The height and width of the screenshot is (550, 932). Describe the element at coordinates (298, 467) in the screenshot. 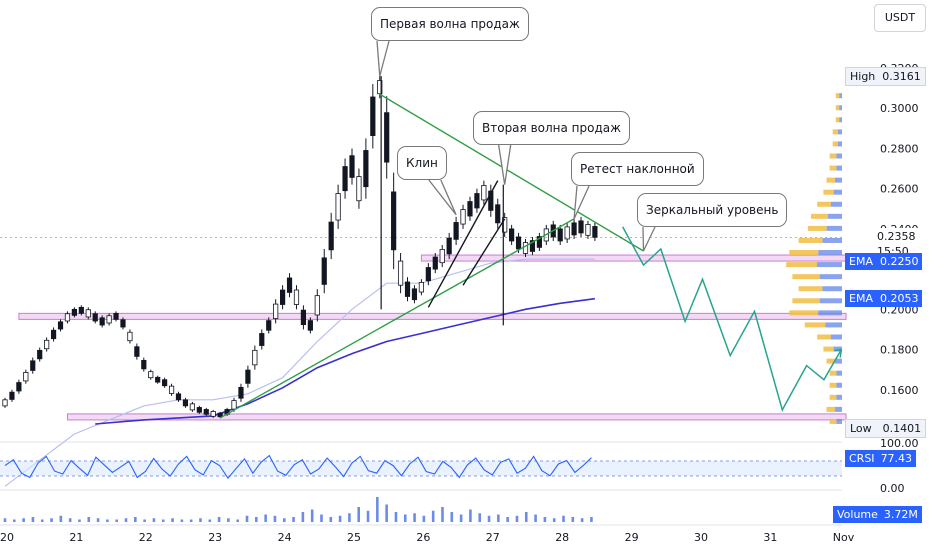

I see `crsi-line` at that location.